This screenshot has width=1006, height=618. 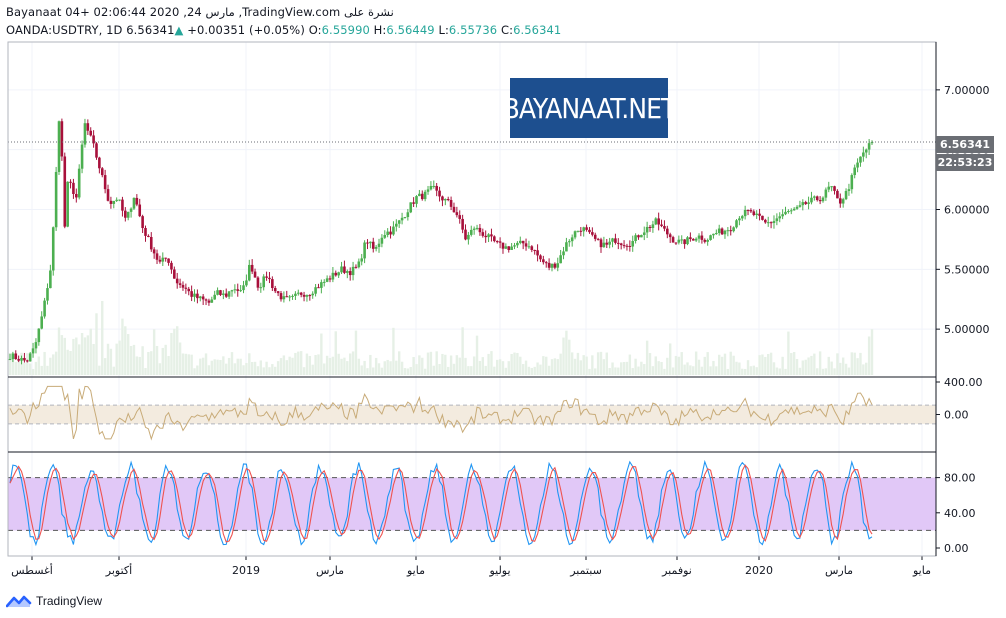 I want to click on tradingview-logo-icon, so click(x=19, y=601).